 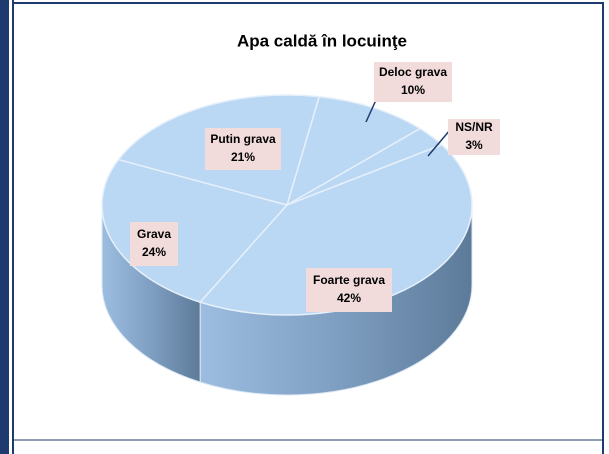 I want to click on category-label: Grava, so click(x=154, y=234).